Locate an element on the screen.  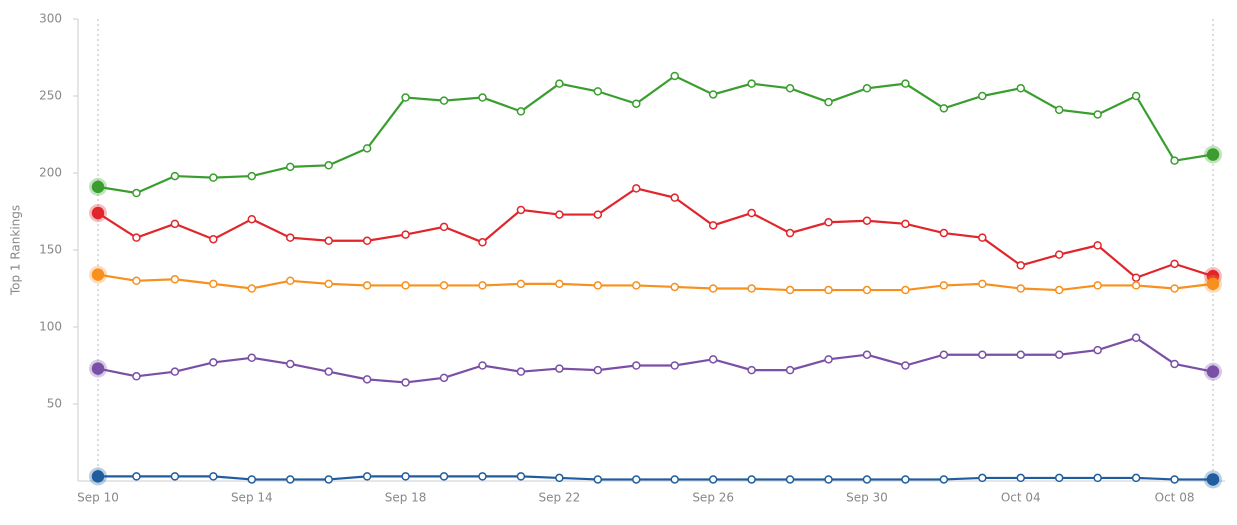
x-tick-label: Oct 04 is located at coordinates (1021, 498).